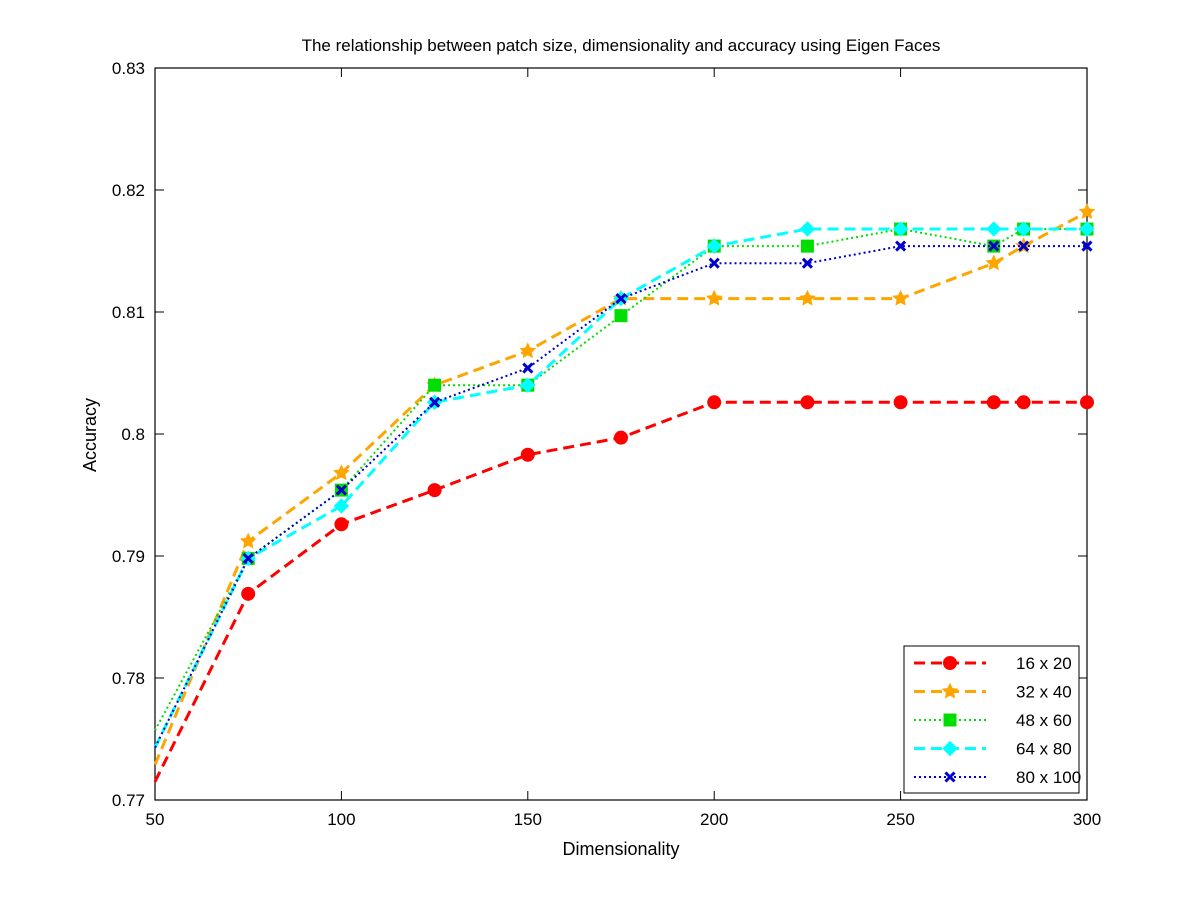 This screenshot has height=901, width=1201. I want to click on y-axis-title: Accuracy, so click(90, 435).